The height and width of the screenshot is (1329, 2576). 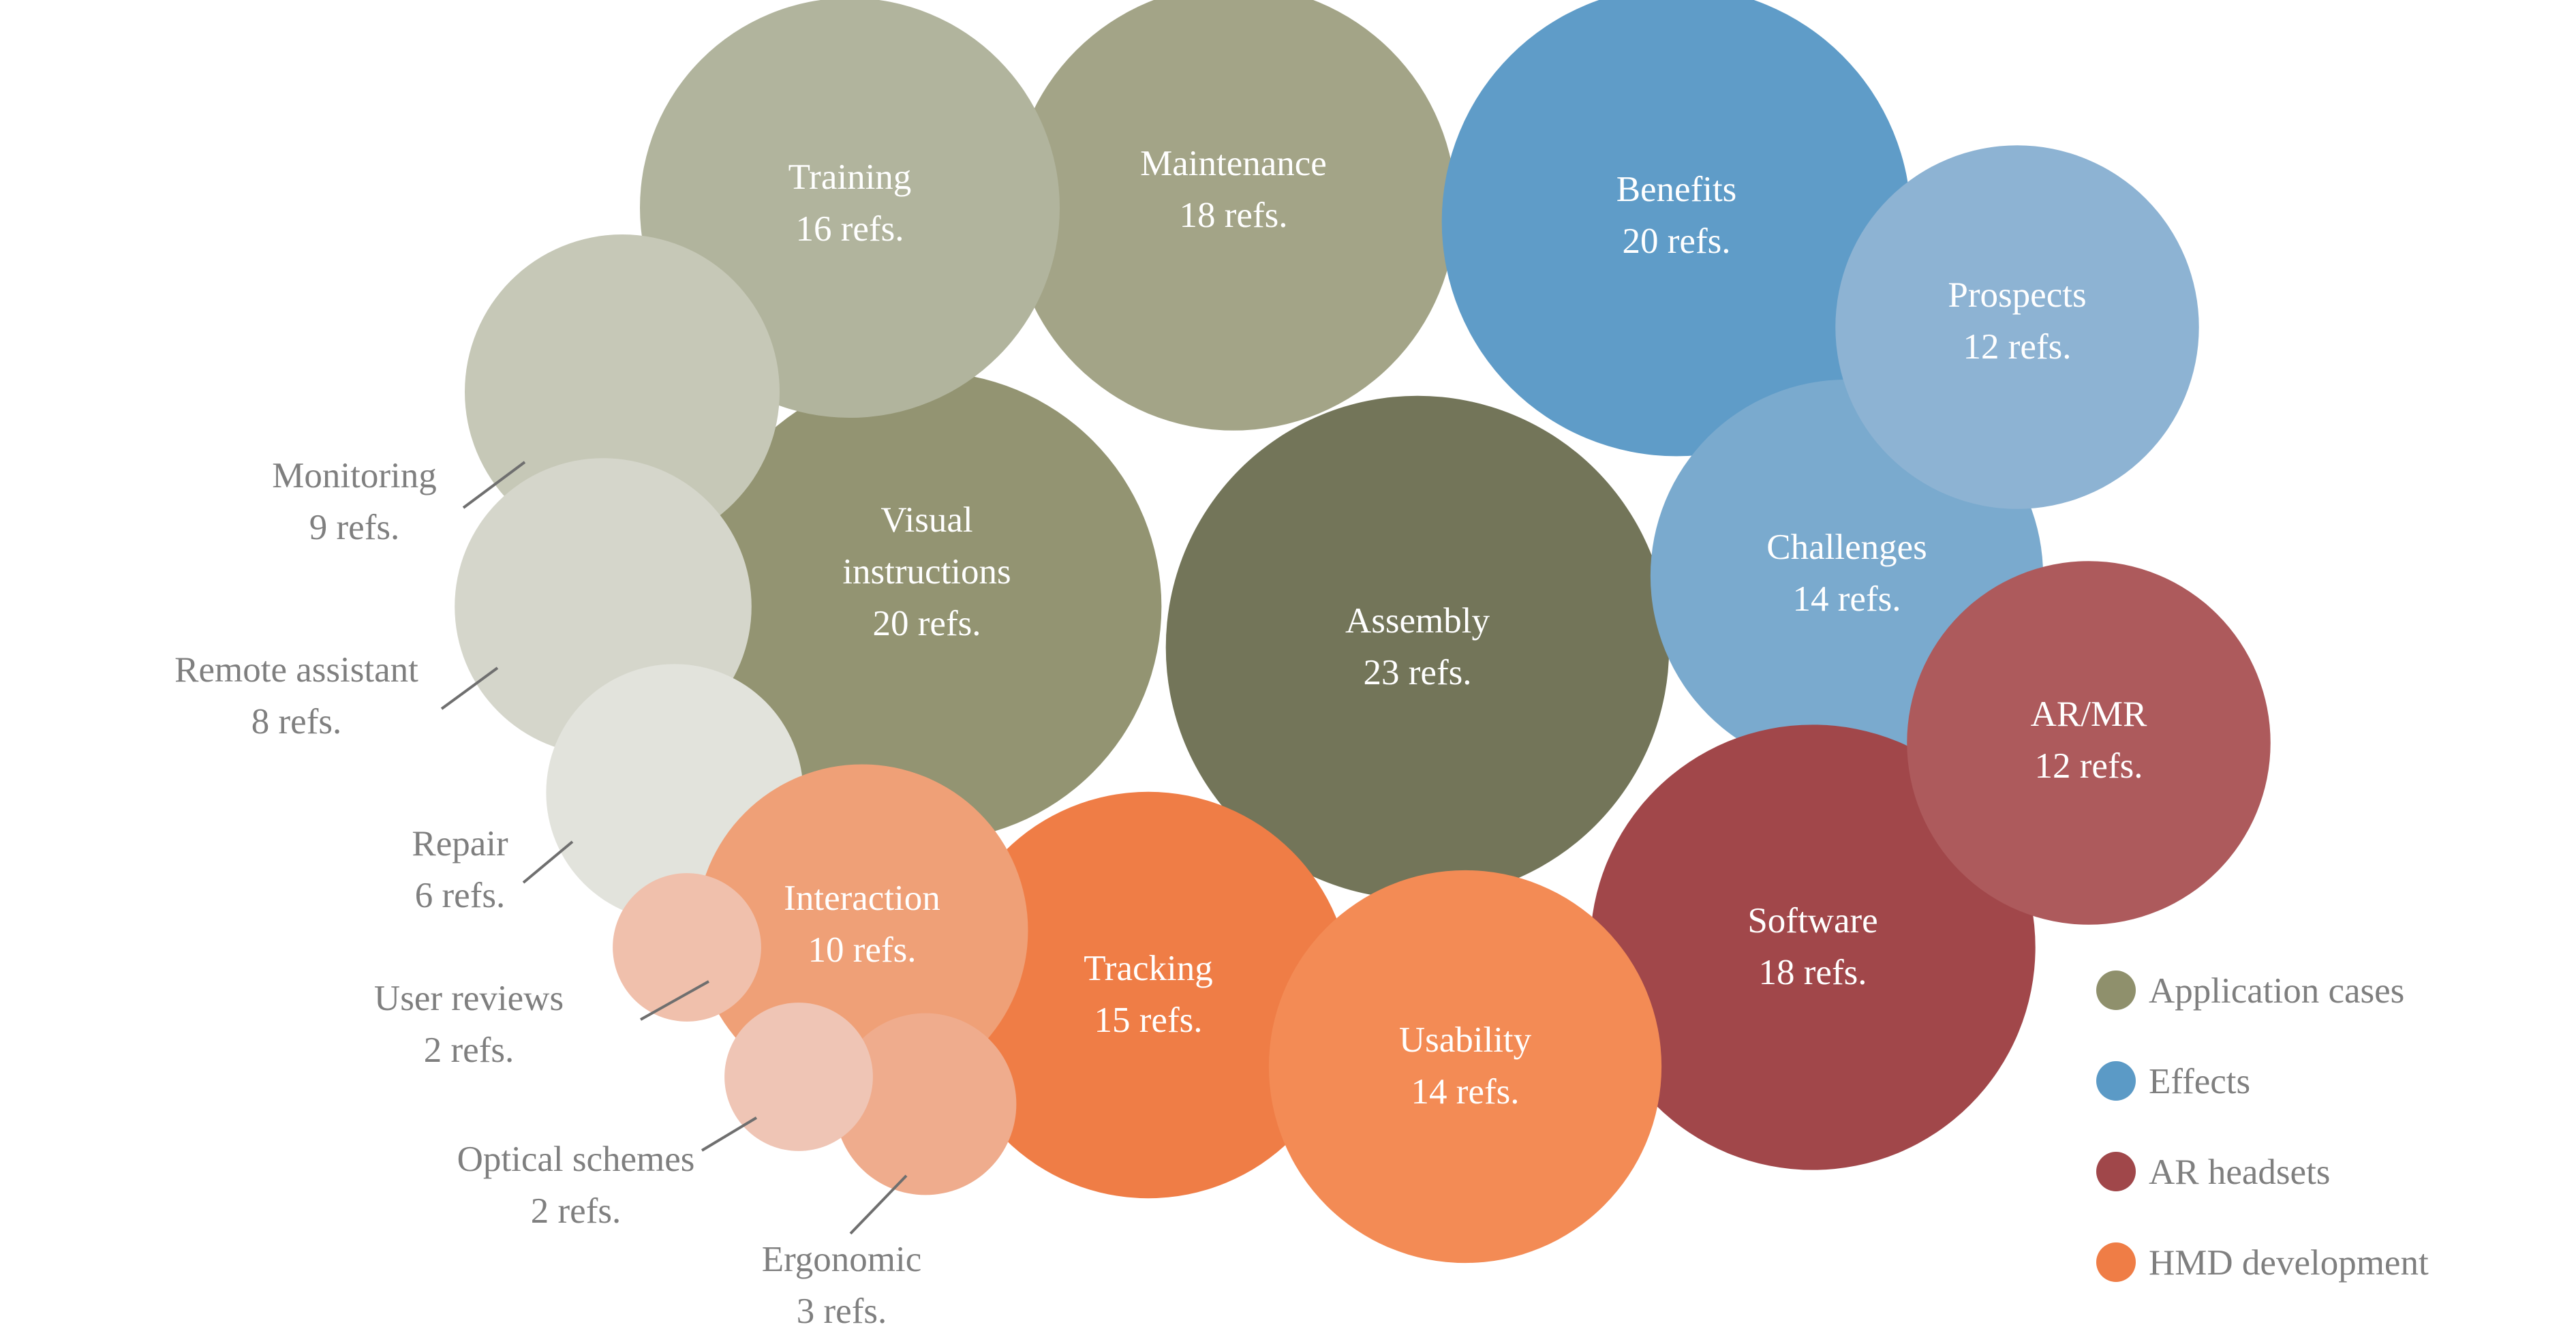 I want to click on bubble-label-maintenance: Maintenance 18 refs., so click(x=1233, y=189).